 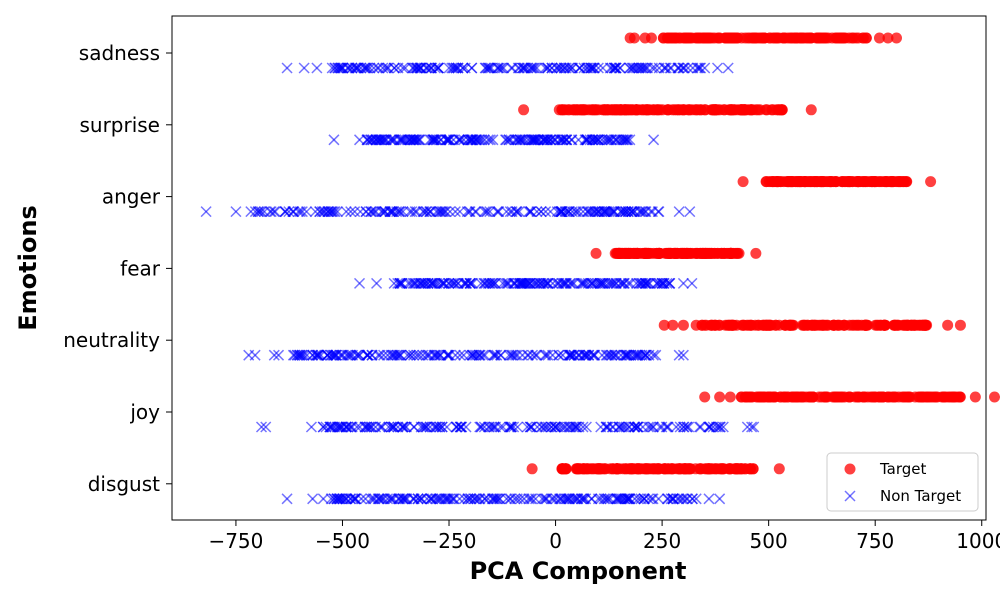 What do you see at coordinates (978, 541) in the screenshot?
I see `x-tick-label: 1000` at bounding box center [978, 541].